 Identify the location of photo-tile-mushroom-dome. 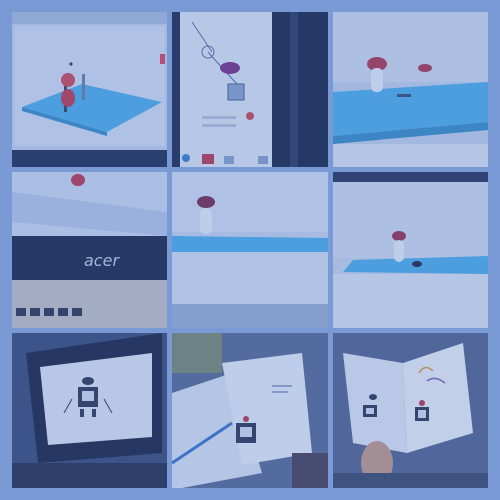
(410, 250).